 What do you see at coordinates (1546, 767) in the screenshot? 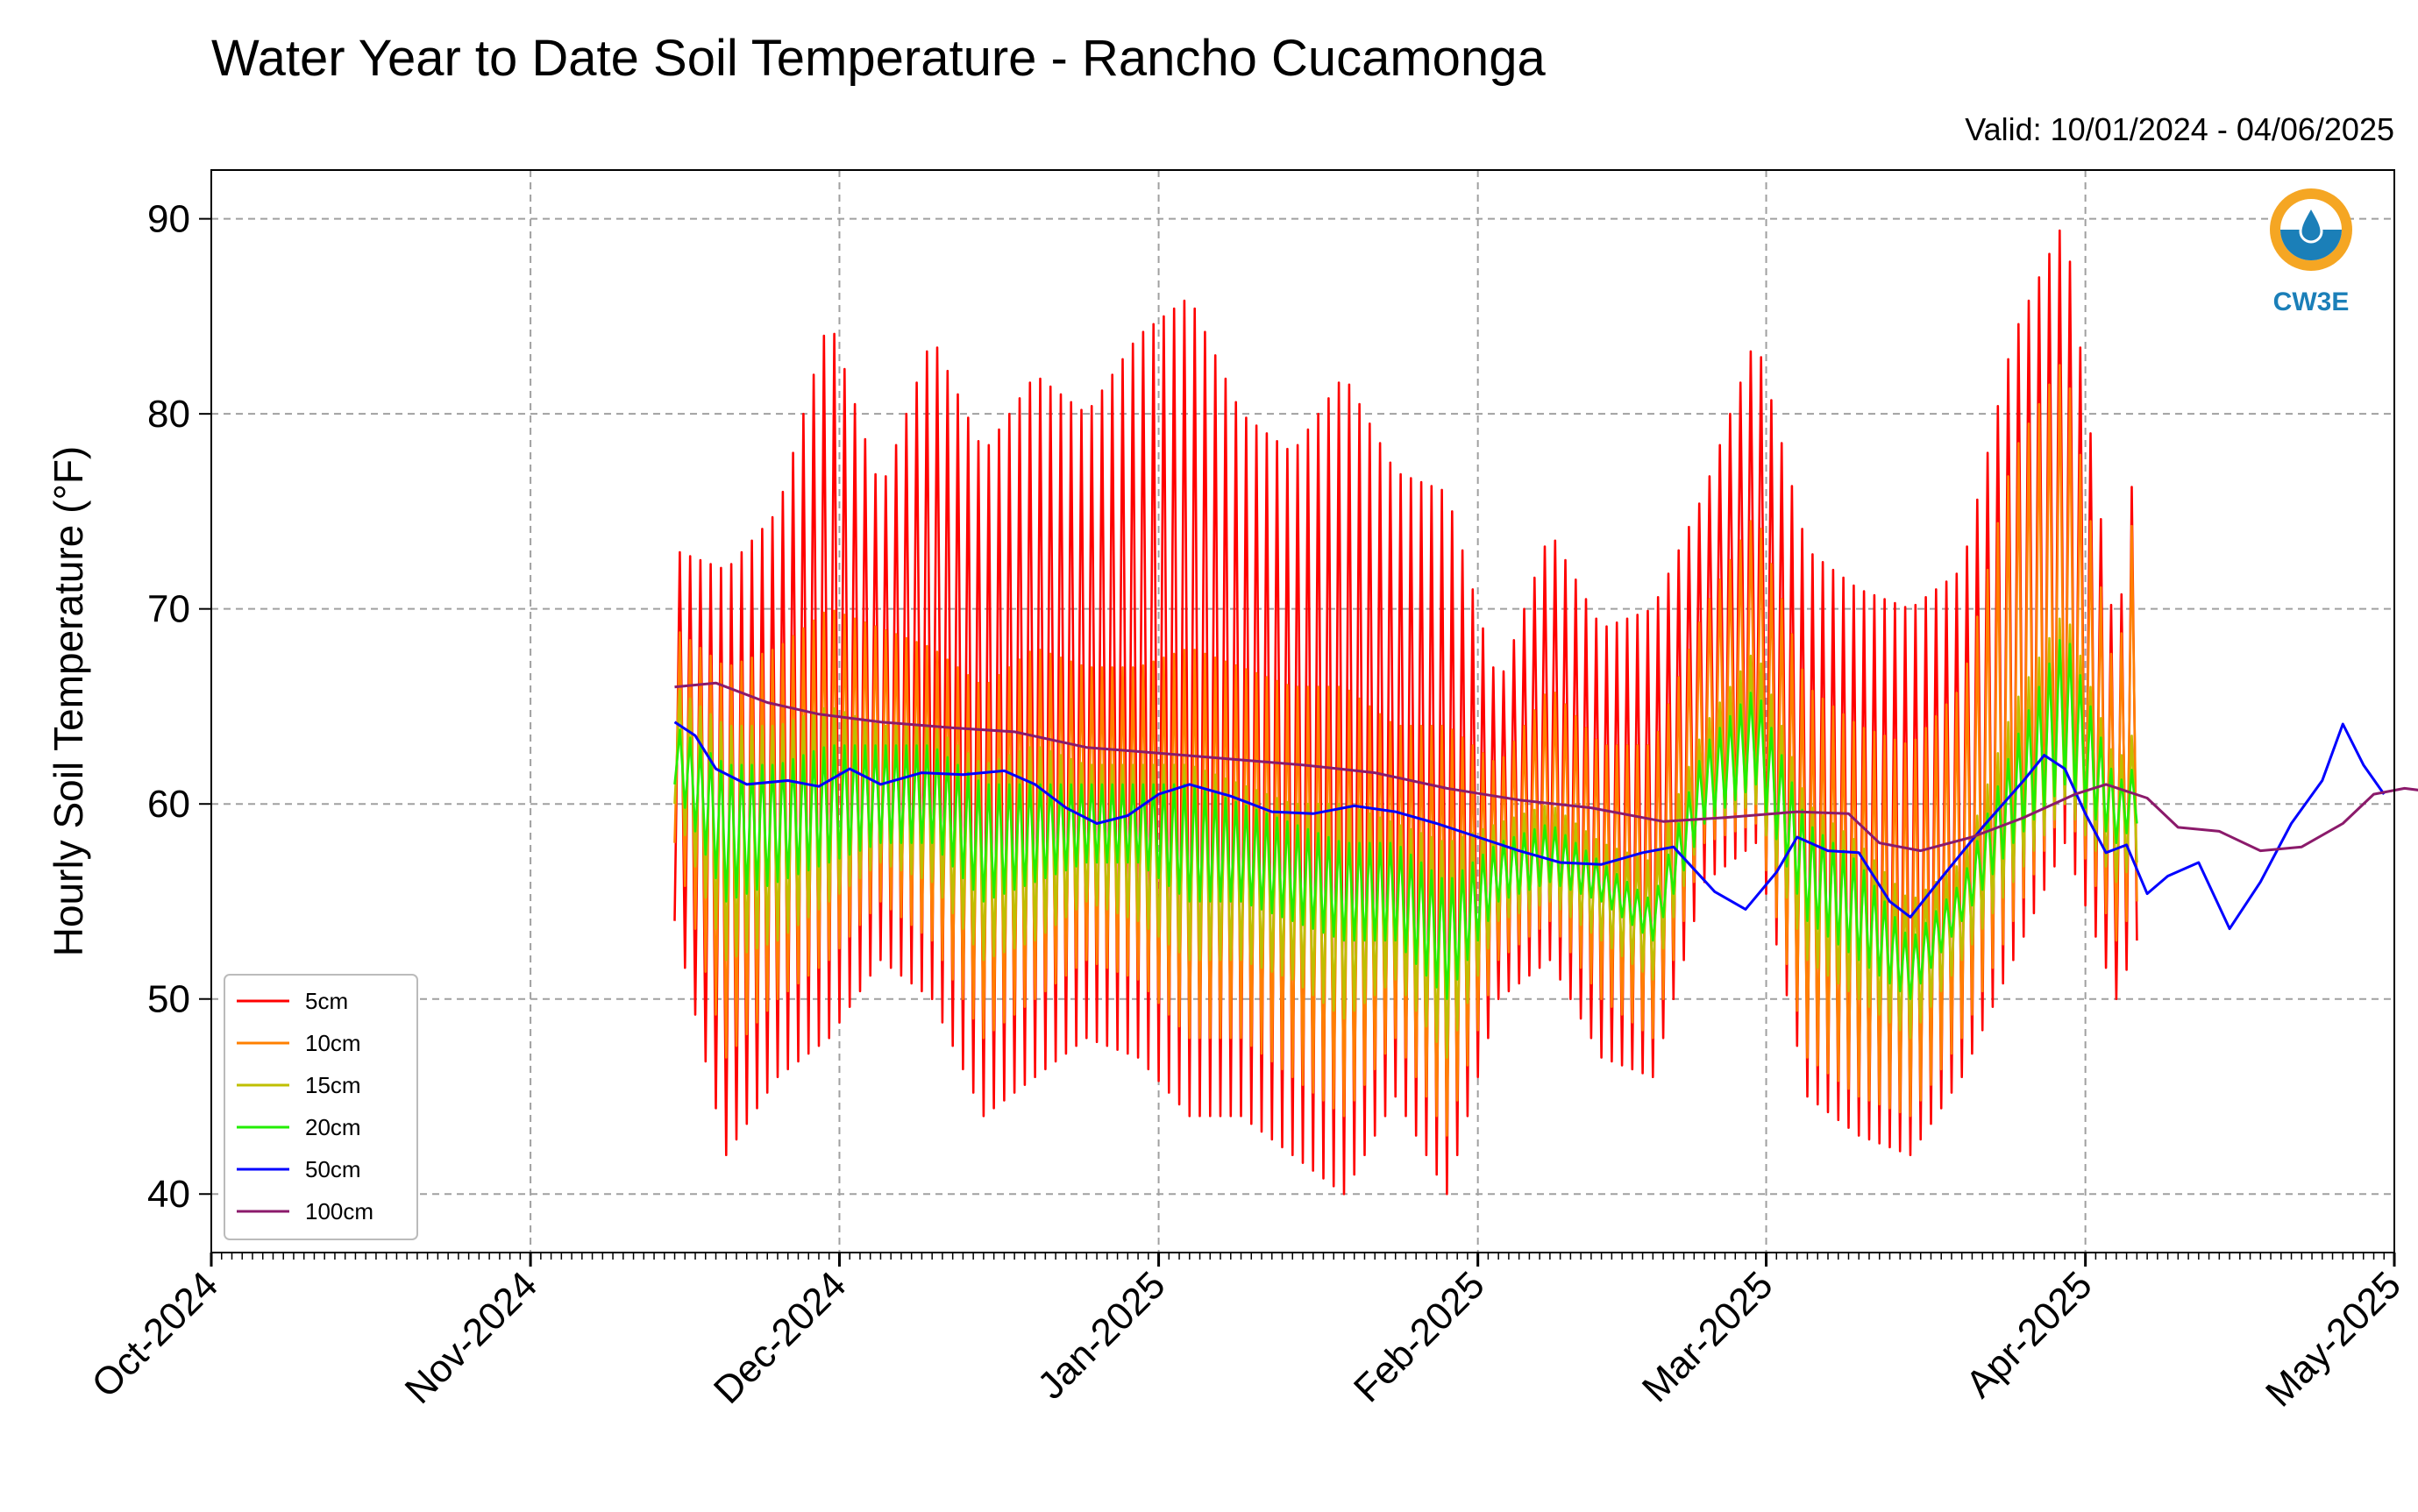
I see `series-line-100cm` at bounding box center [1546, 767].